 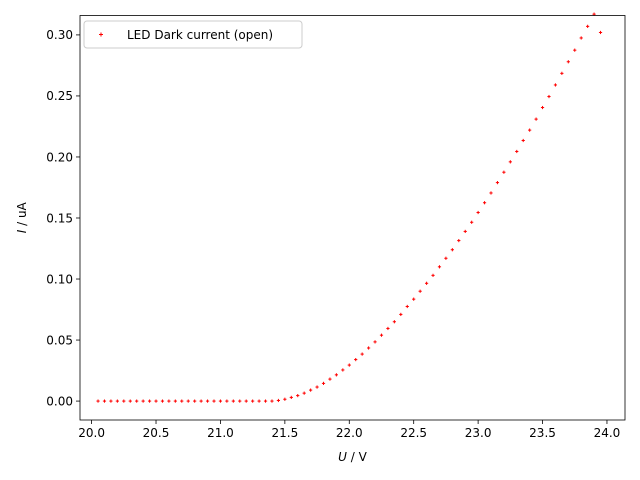 What do you see at coordinates (284, 433) in the screenshot?
I see `x-tick-label: 21.5` at bounding box center [284, 433].